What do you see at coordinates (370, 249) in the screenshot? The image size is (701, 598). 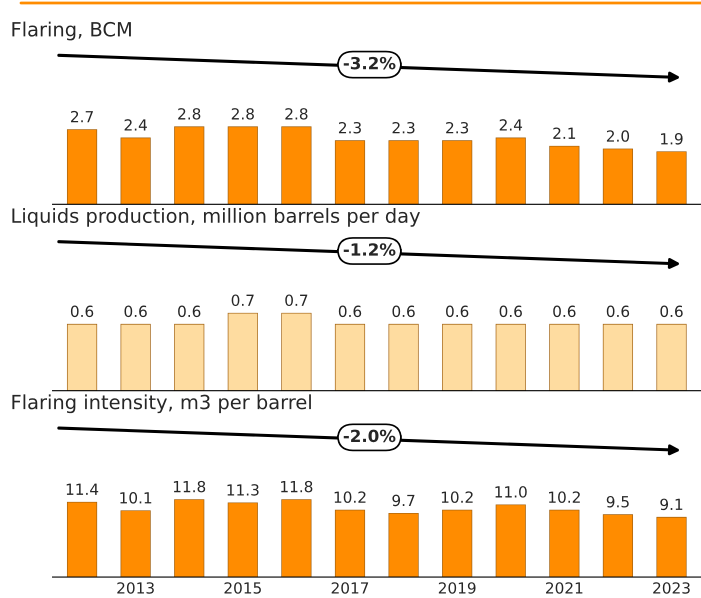 I see `text: -1.2%` at bounding box center [370, 249].